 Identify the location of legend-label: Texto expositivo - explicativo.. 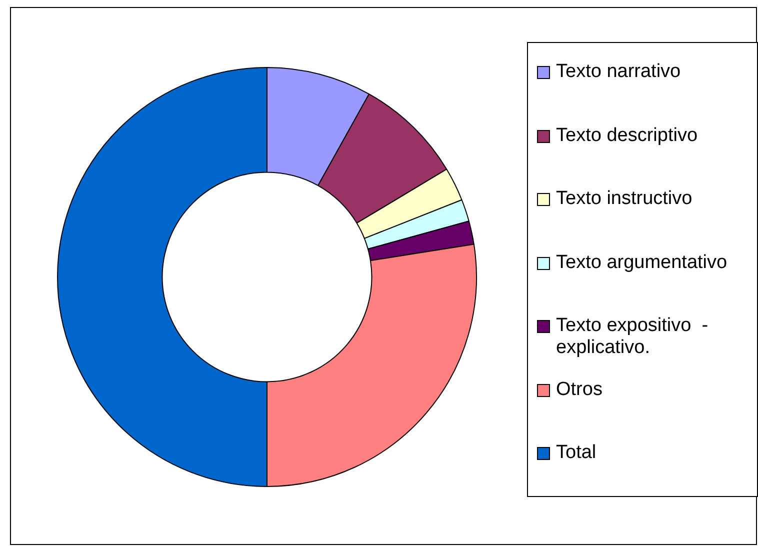
(633, 337).